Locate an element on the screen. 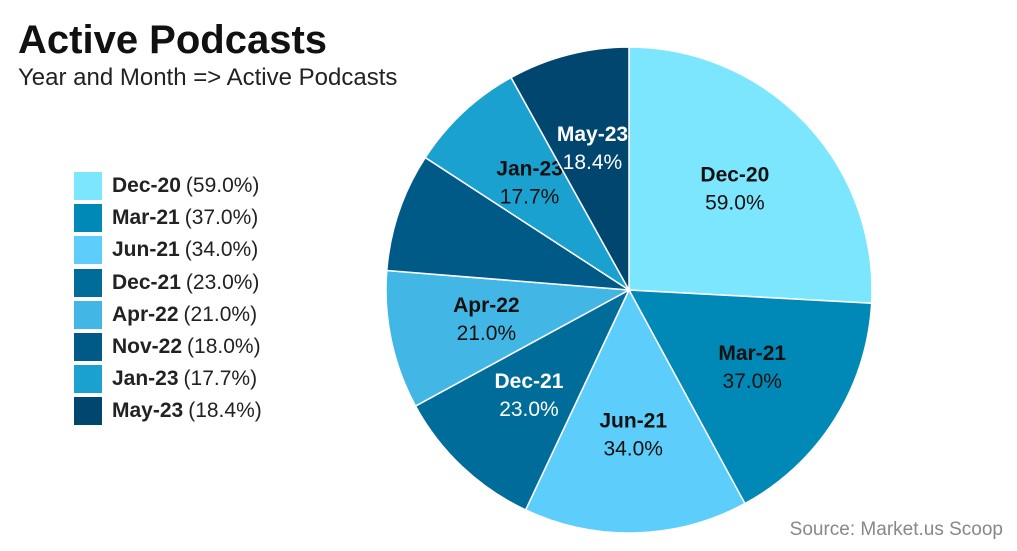  legend-item: Dec-21 (23.0%) is located at coordinates (168, 283).